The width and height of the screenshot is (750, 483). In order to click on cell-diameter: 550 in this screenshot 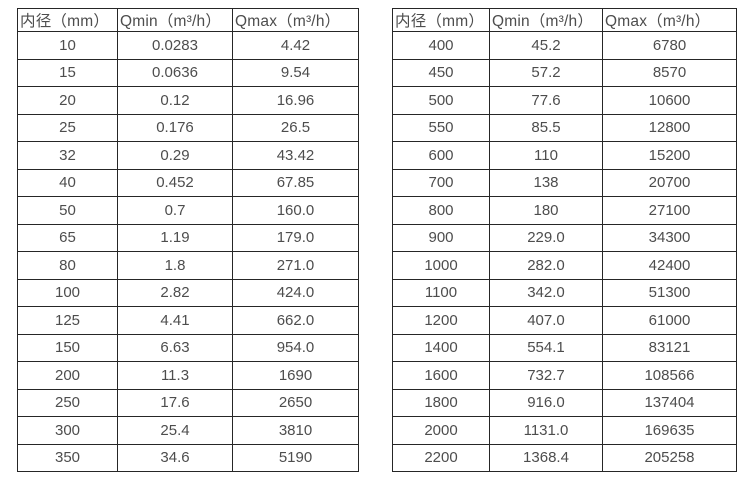, I will do `click(441, 127)`.